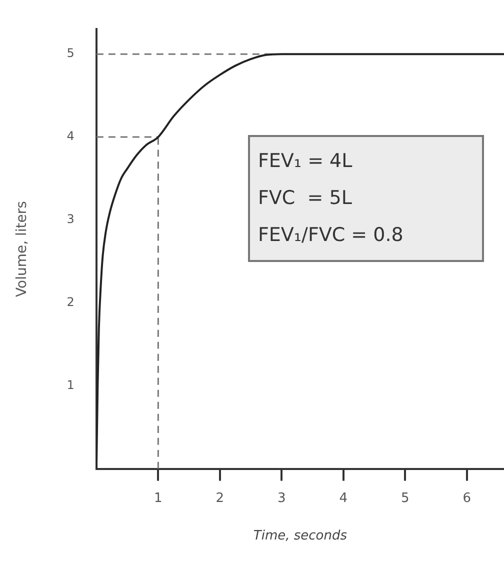 The width and height of the screenshot is (504, 568). I want to click on annotation: FEV₁ = 4L, so click(306, 161).